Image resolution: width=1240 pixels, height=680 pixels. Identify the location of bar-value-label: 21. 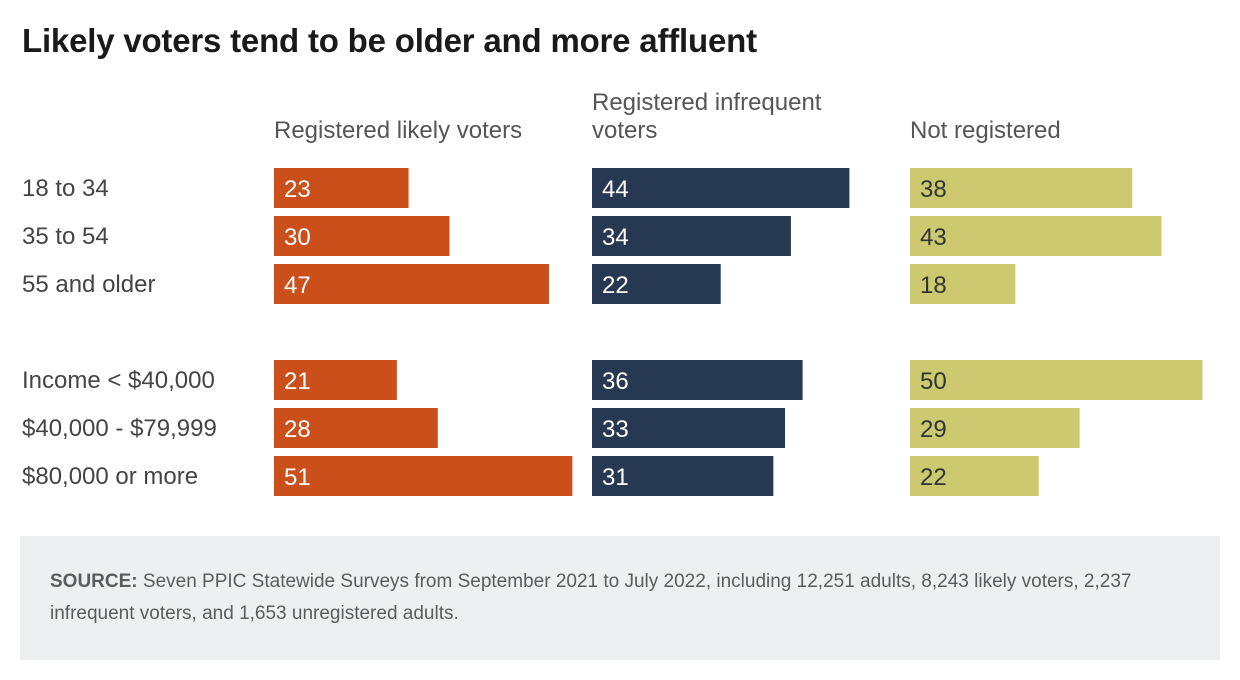
(297, 381).